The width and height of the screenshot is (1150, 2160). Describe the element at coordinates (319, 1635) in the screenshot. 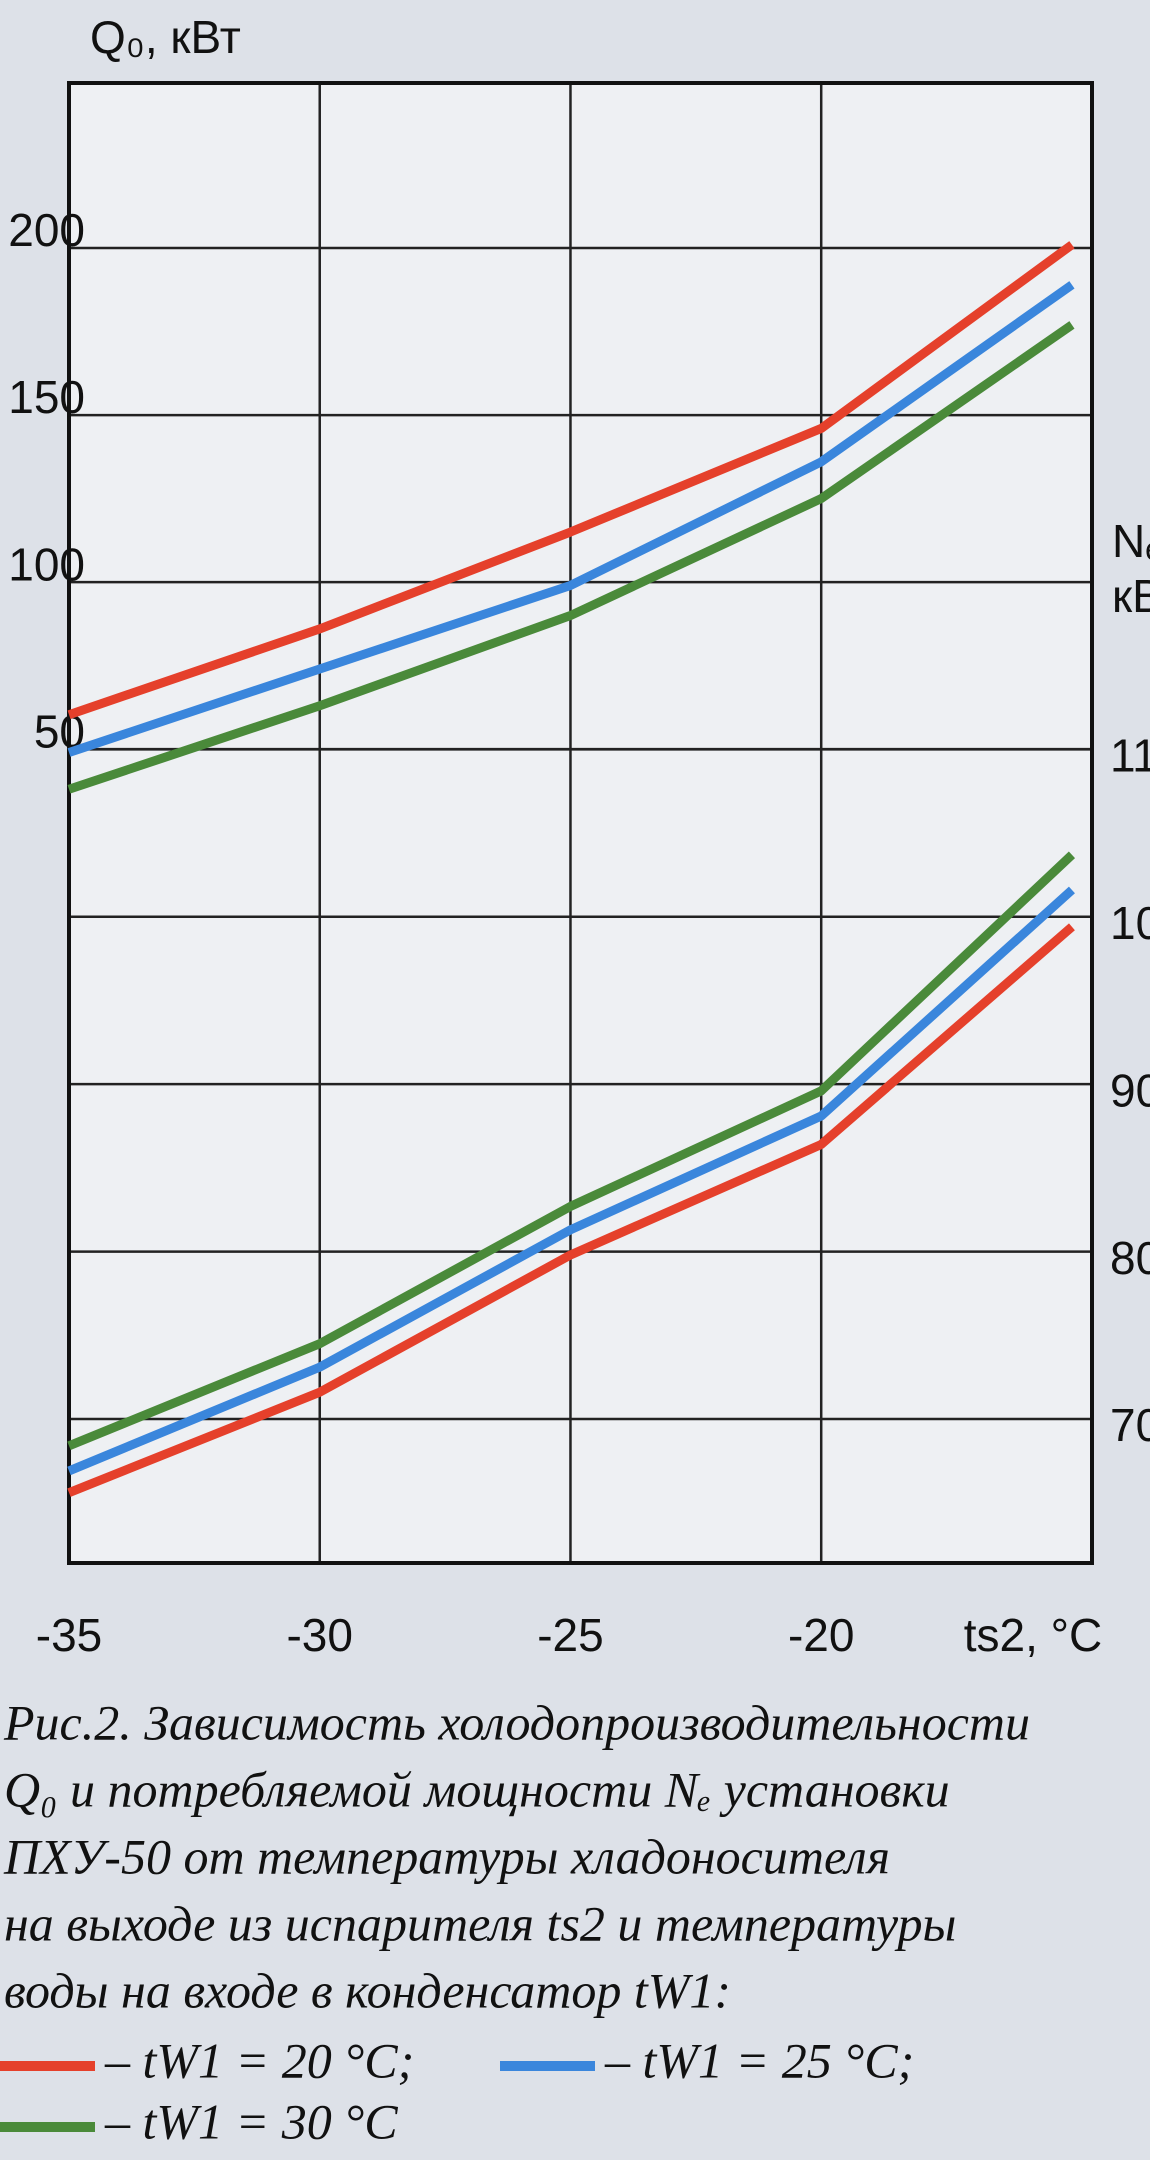

I see `x-tick-label: -30` at that location.